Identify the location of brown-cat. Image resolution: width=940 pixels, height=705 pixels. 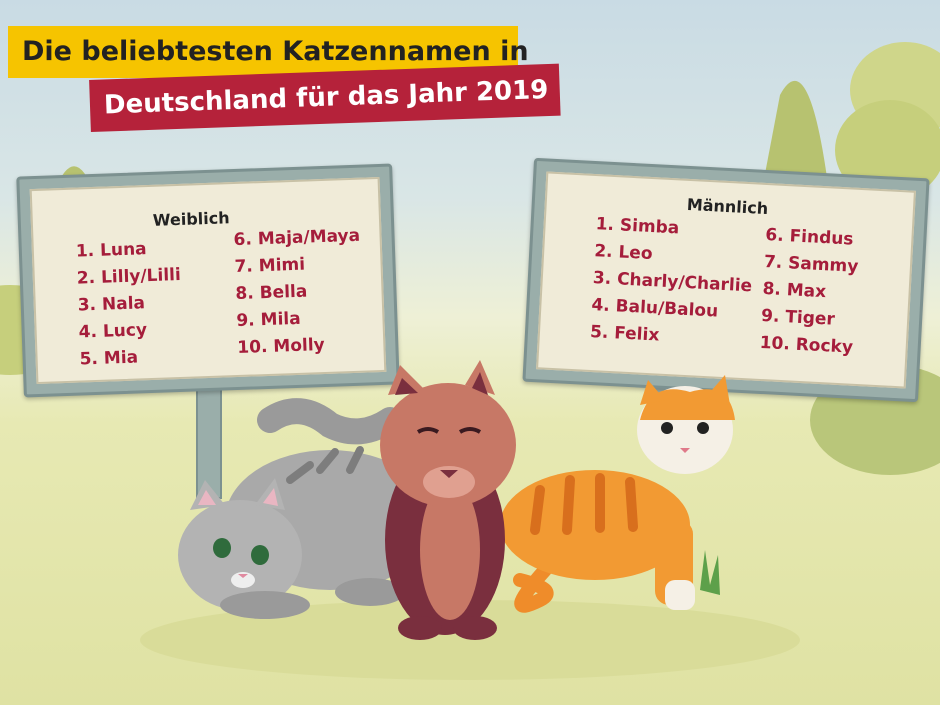
(448, 500).